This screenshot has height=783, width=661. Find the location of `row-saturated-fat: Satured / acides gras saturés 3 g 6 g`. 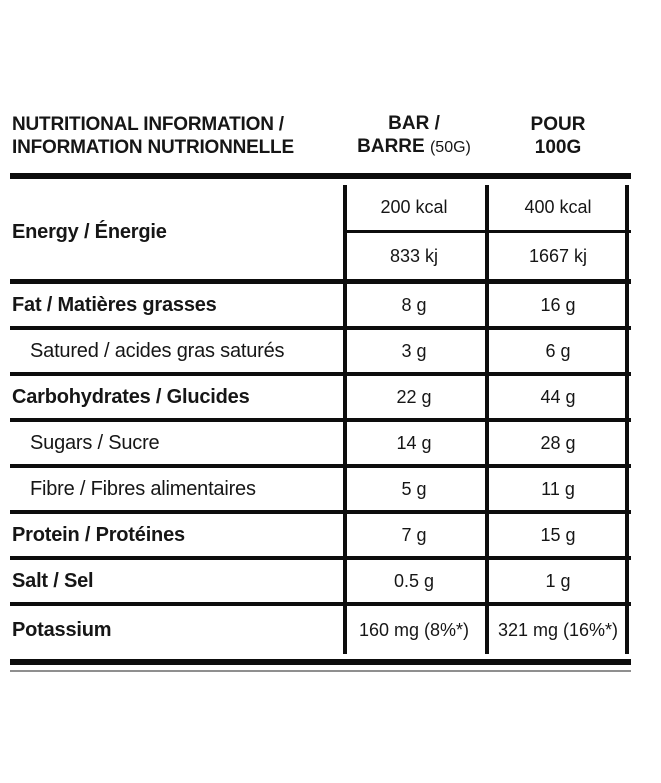

row-saturated-fat: Satured / acides gras saturés 3 g 6 g is located at coordinates (320, 353).